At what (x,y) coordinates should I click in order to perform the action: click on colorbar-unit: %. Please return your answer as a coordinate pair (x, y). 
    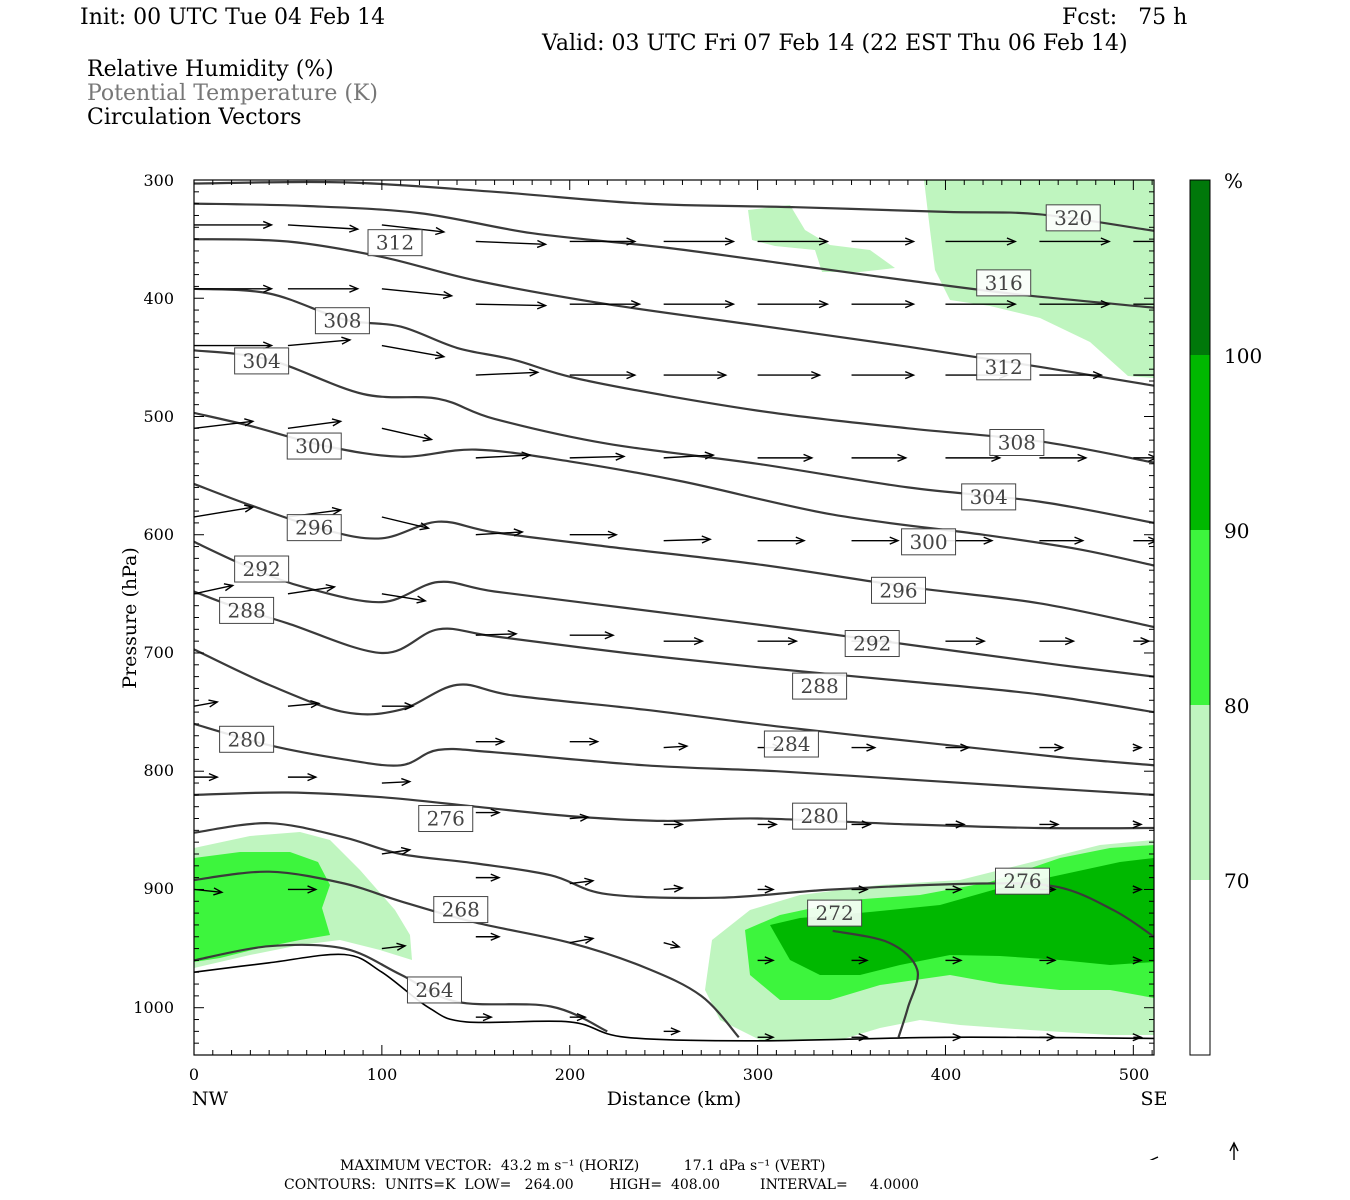
    Looking at the image, I should click on (1233, 181).